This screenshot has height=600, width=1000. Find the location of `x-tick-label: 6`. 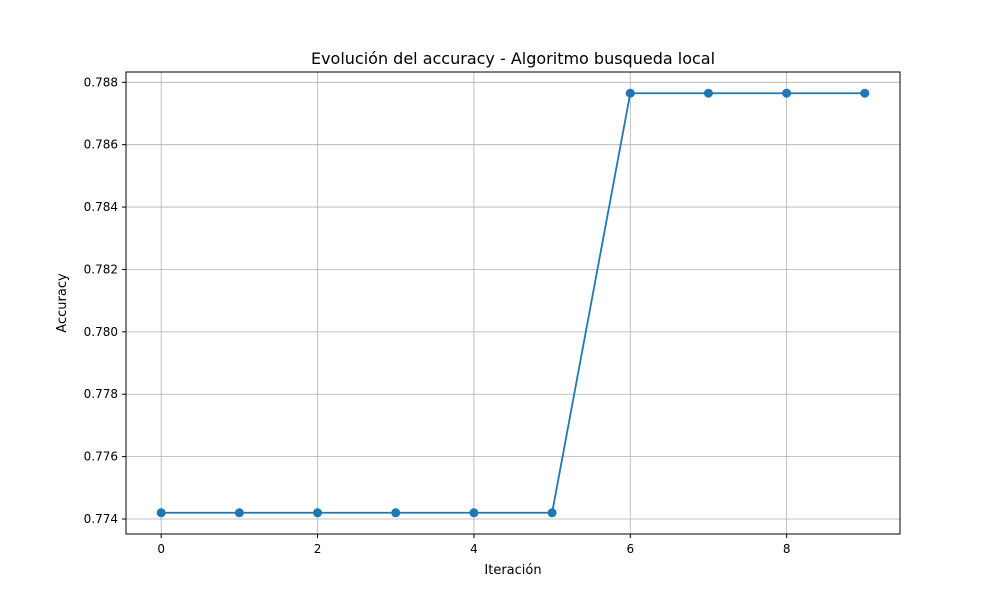

x-tick-label: 6 is located at coordinates (630, 549).